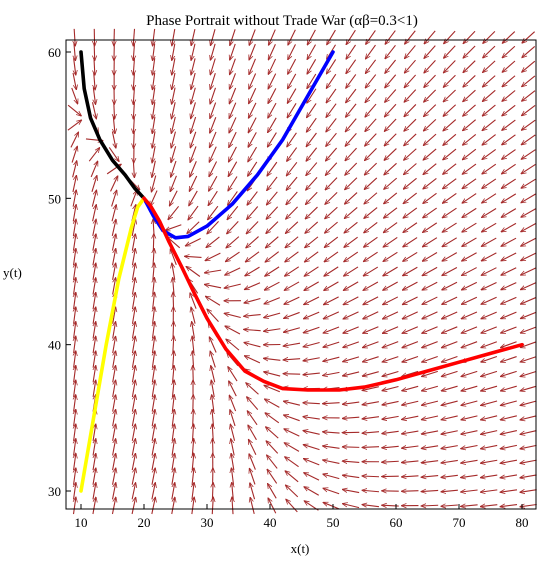 The width and height of the screenshot is (550, 564). I want to click on x-tick-label: 10, so click(81, 522).